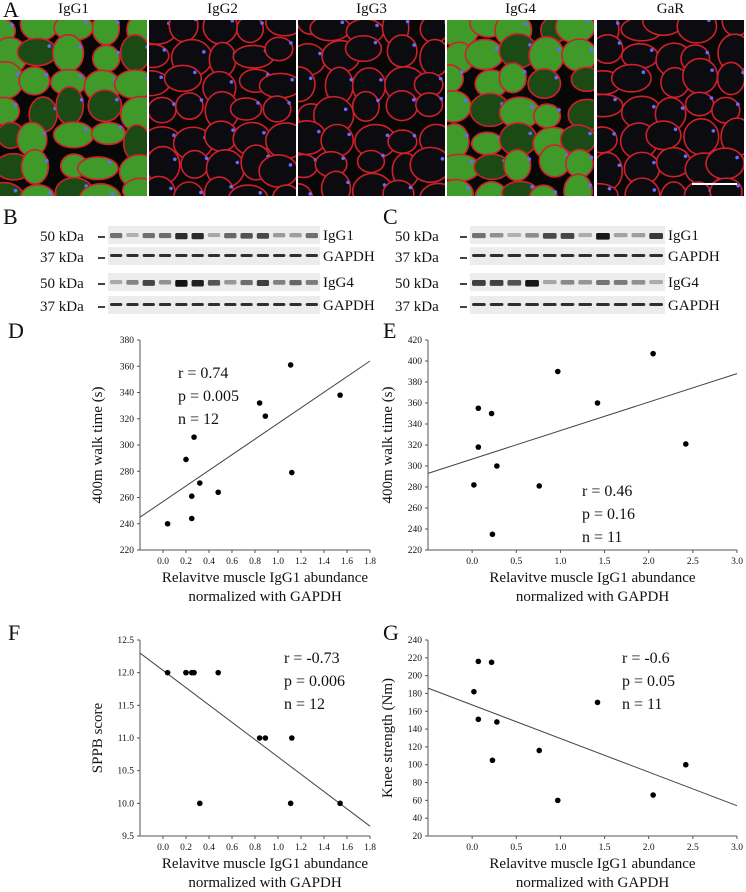 The image size is (746, 892). I want to click on y-axis-label: SPPB score, so click(98, 737).